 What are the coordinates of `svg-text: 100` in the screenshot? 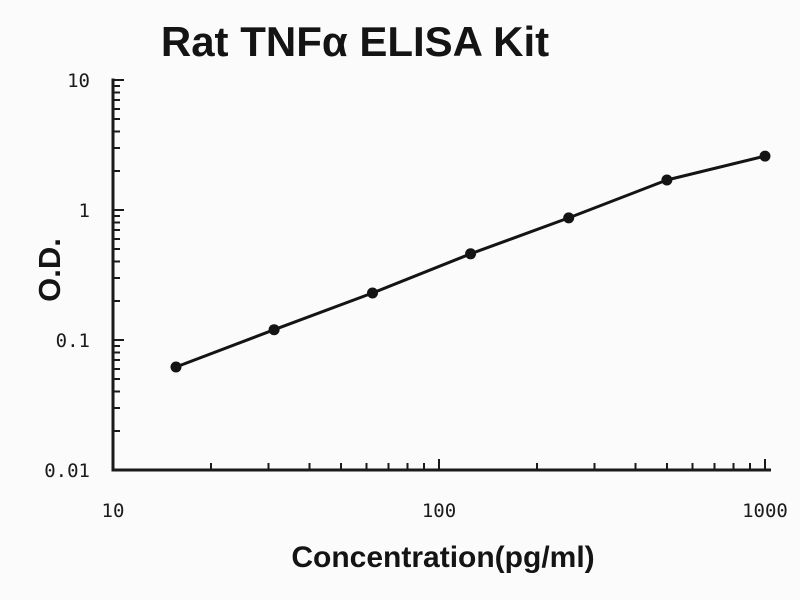 It's located at (439, 511).